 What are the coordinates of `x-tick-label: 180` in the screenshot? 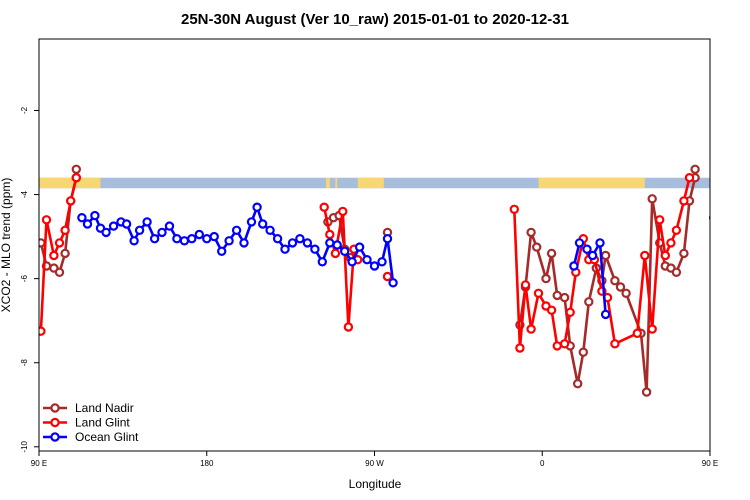 It's located at (207, 463).